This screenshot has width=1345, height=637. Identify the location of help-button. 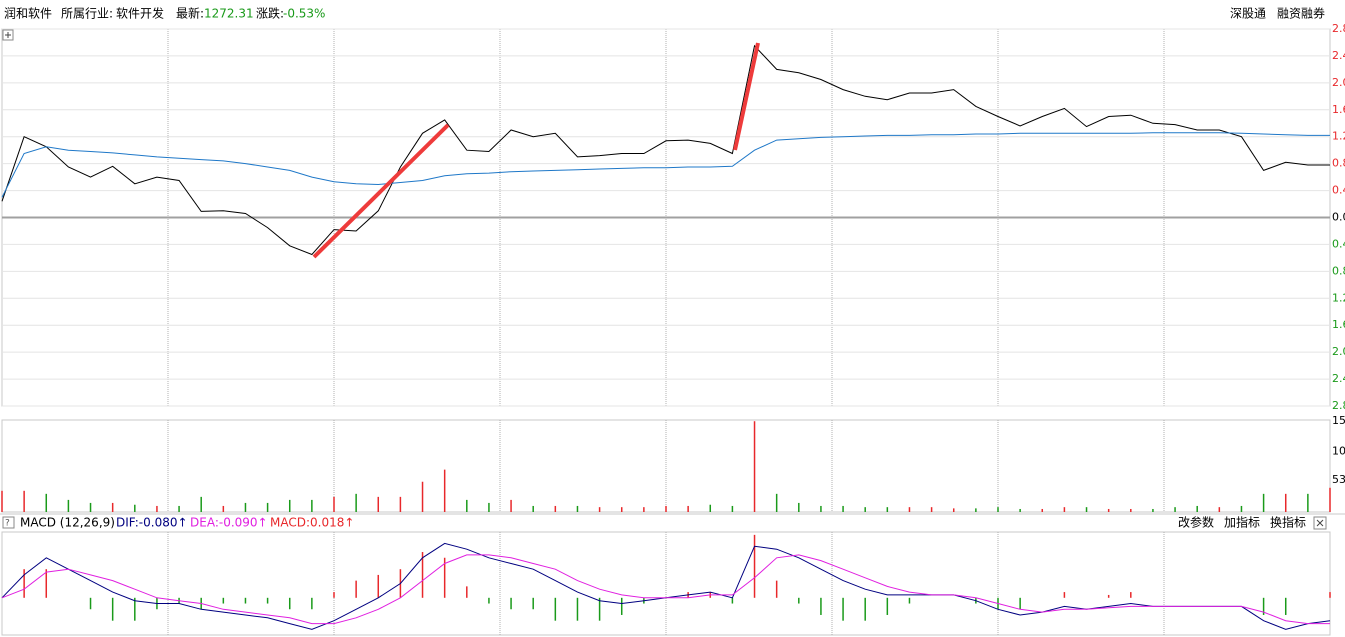
(8, 522).